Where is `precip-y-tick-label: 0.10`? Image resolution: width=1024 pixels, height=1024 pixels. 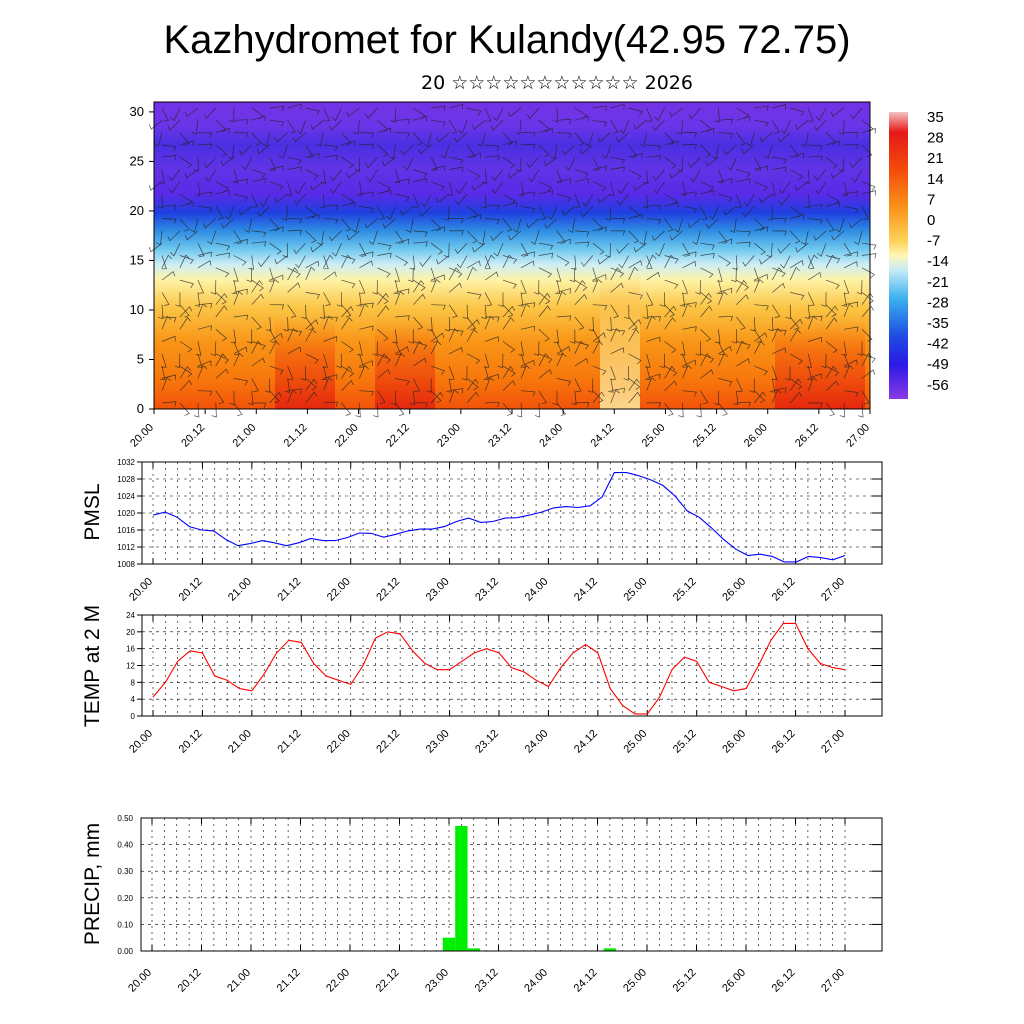
precip-y-tick-label: 0.10 is located at coordinates (125, 924).